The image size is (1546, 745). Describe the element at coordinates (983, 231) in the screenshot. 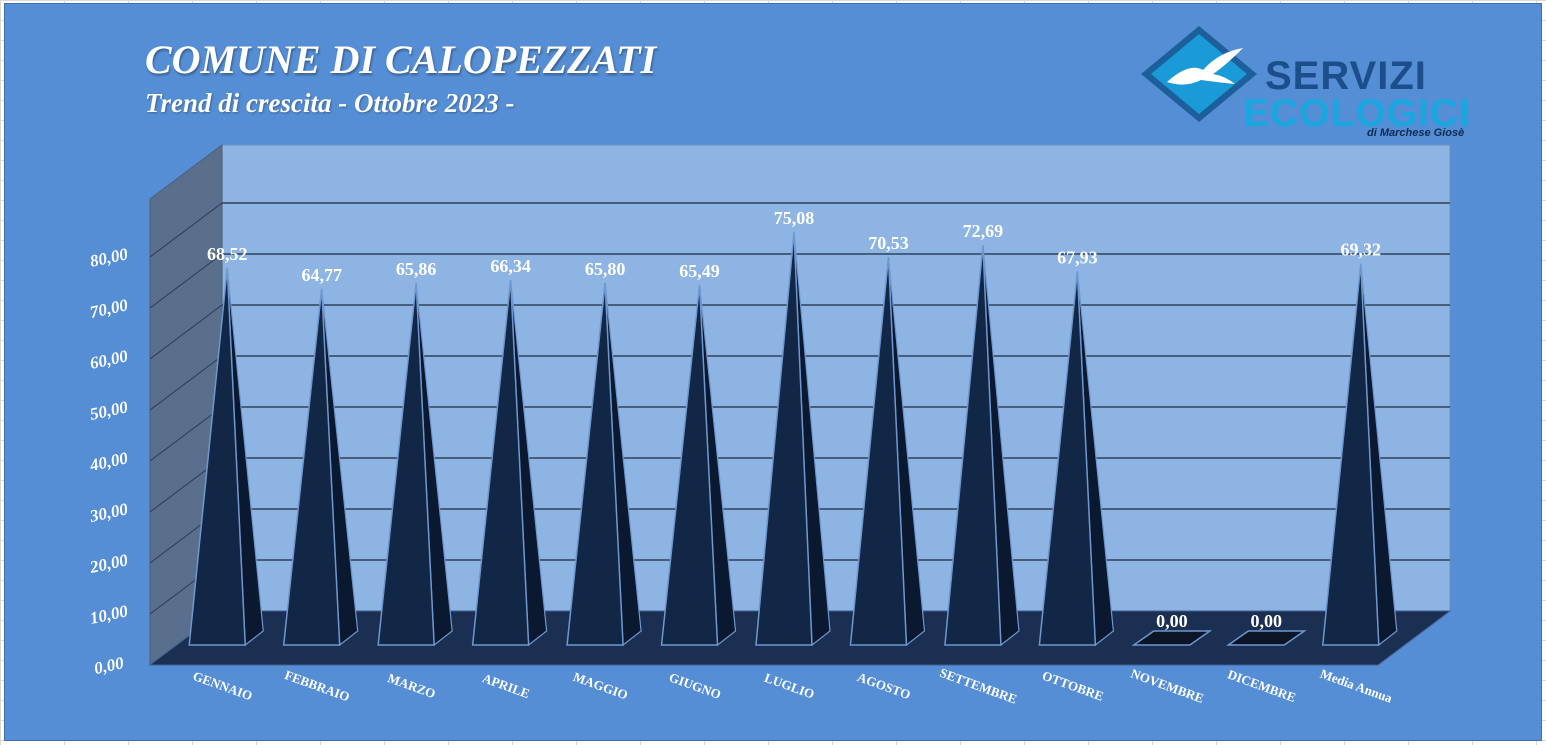

I see `data-label: 72,69` at that location.